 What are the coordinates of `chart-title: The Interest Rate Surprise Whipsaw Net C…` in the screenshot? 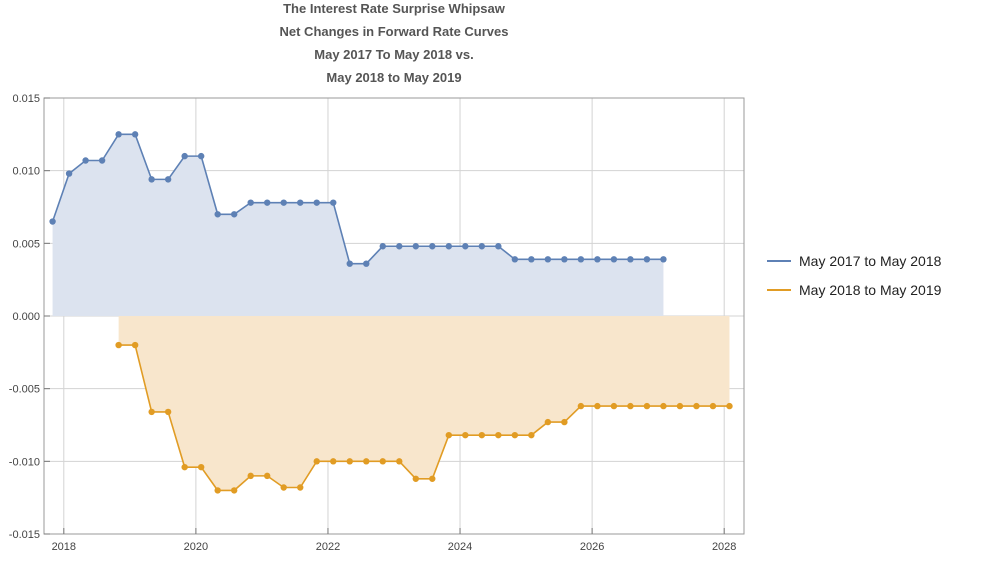 It's located at (394, 43).